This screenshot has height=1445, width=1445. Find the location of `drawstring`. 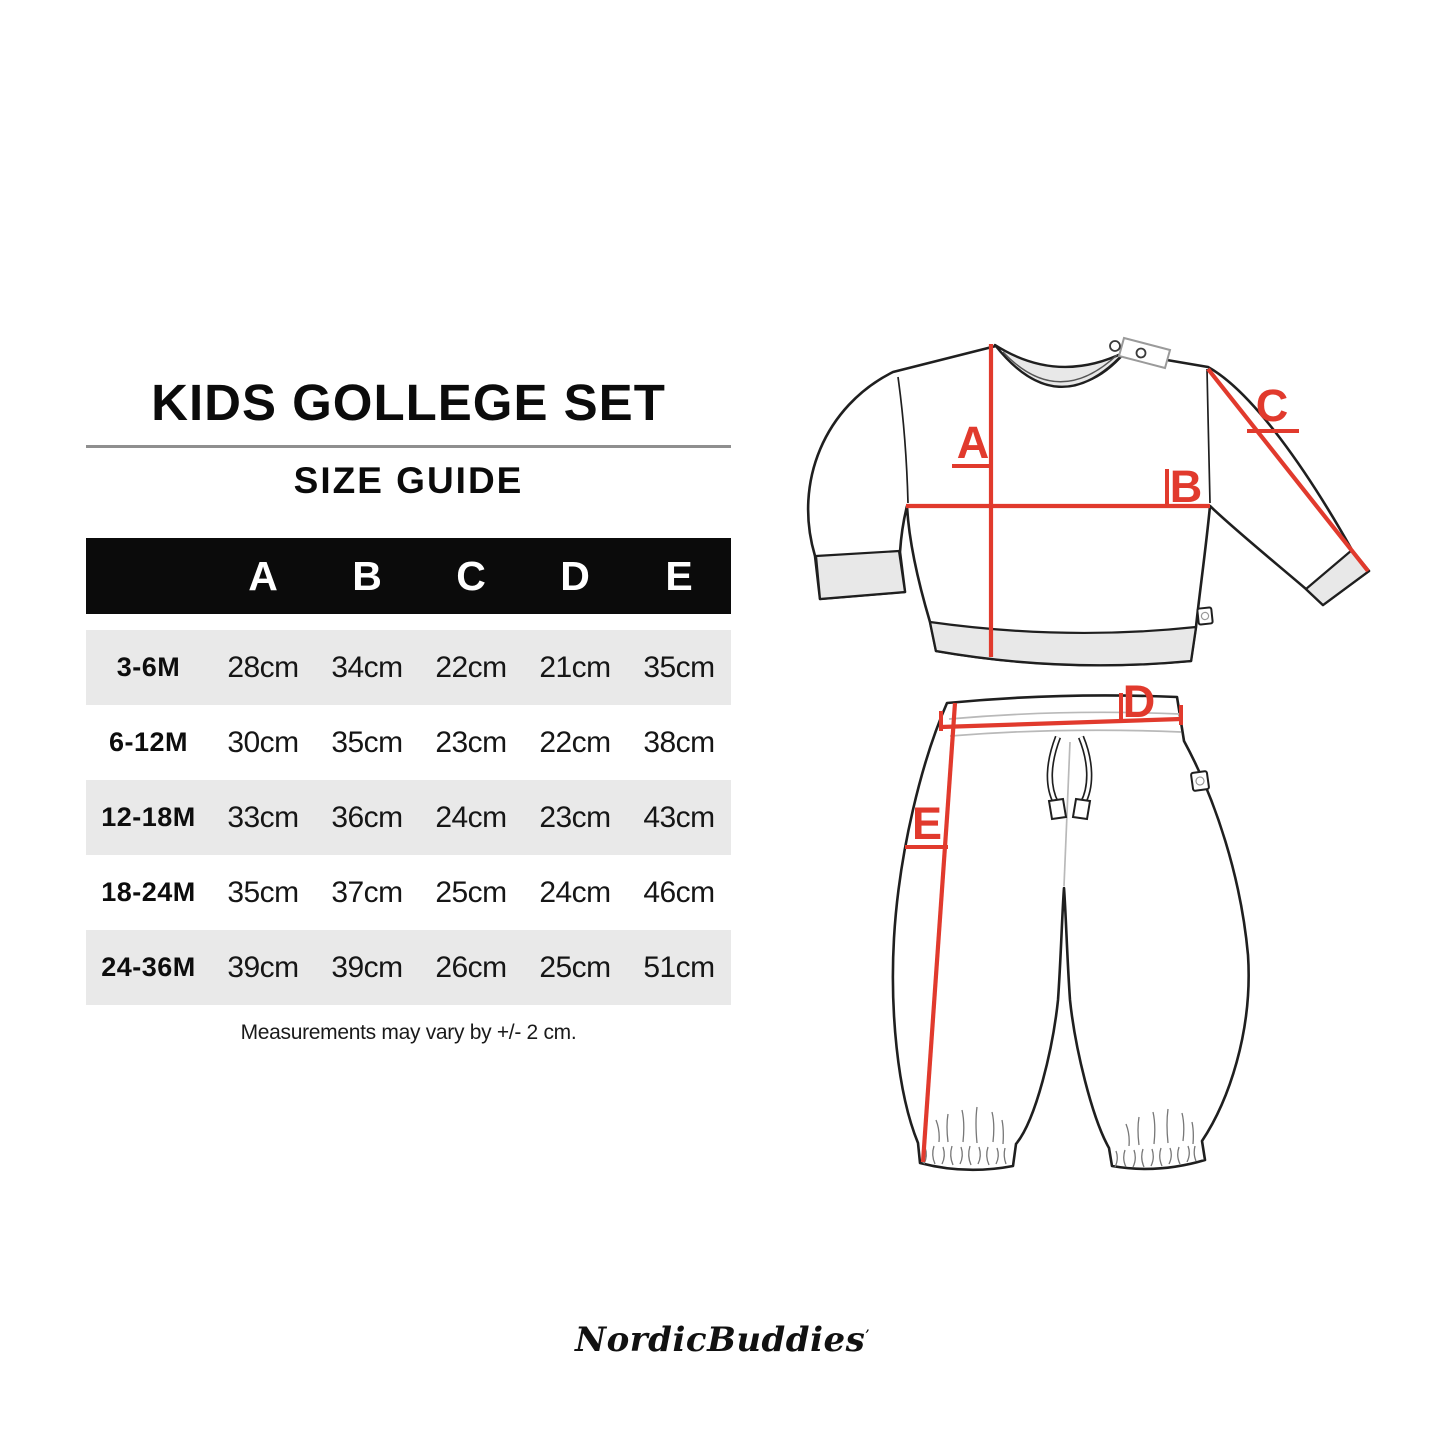

drawstring is located at coordinates (1069, 778).